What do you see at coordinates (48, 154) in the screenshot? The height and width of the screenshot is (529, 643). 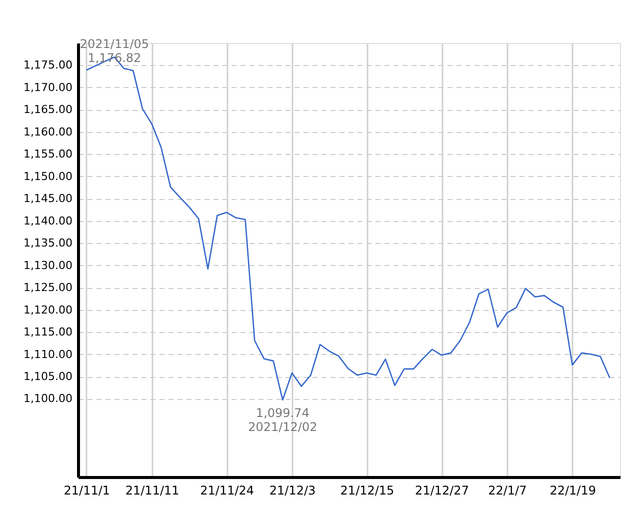 I see `y-tick-label: 1,155.00` at bounding box center [48, 154].